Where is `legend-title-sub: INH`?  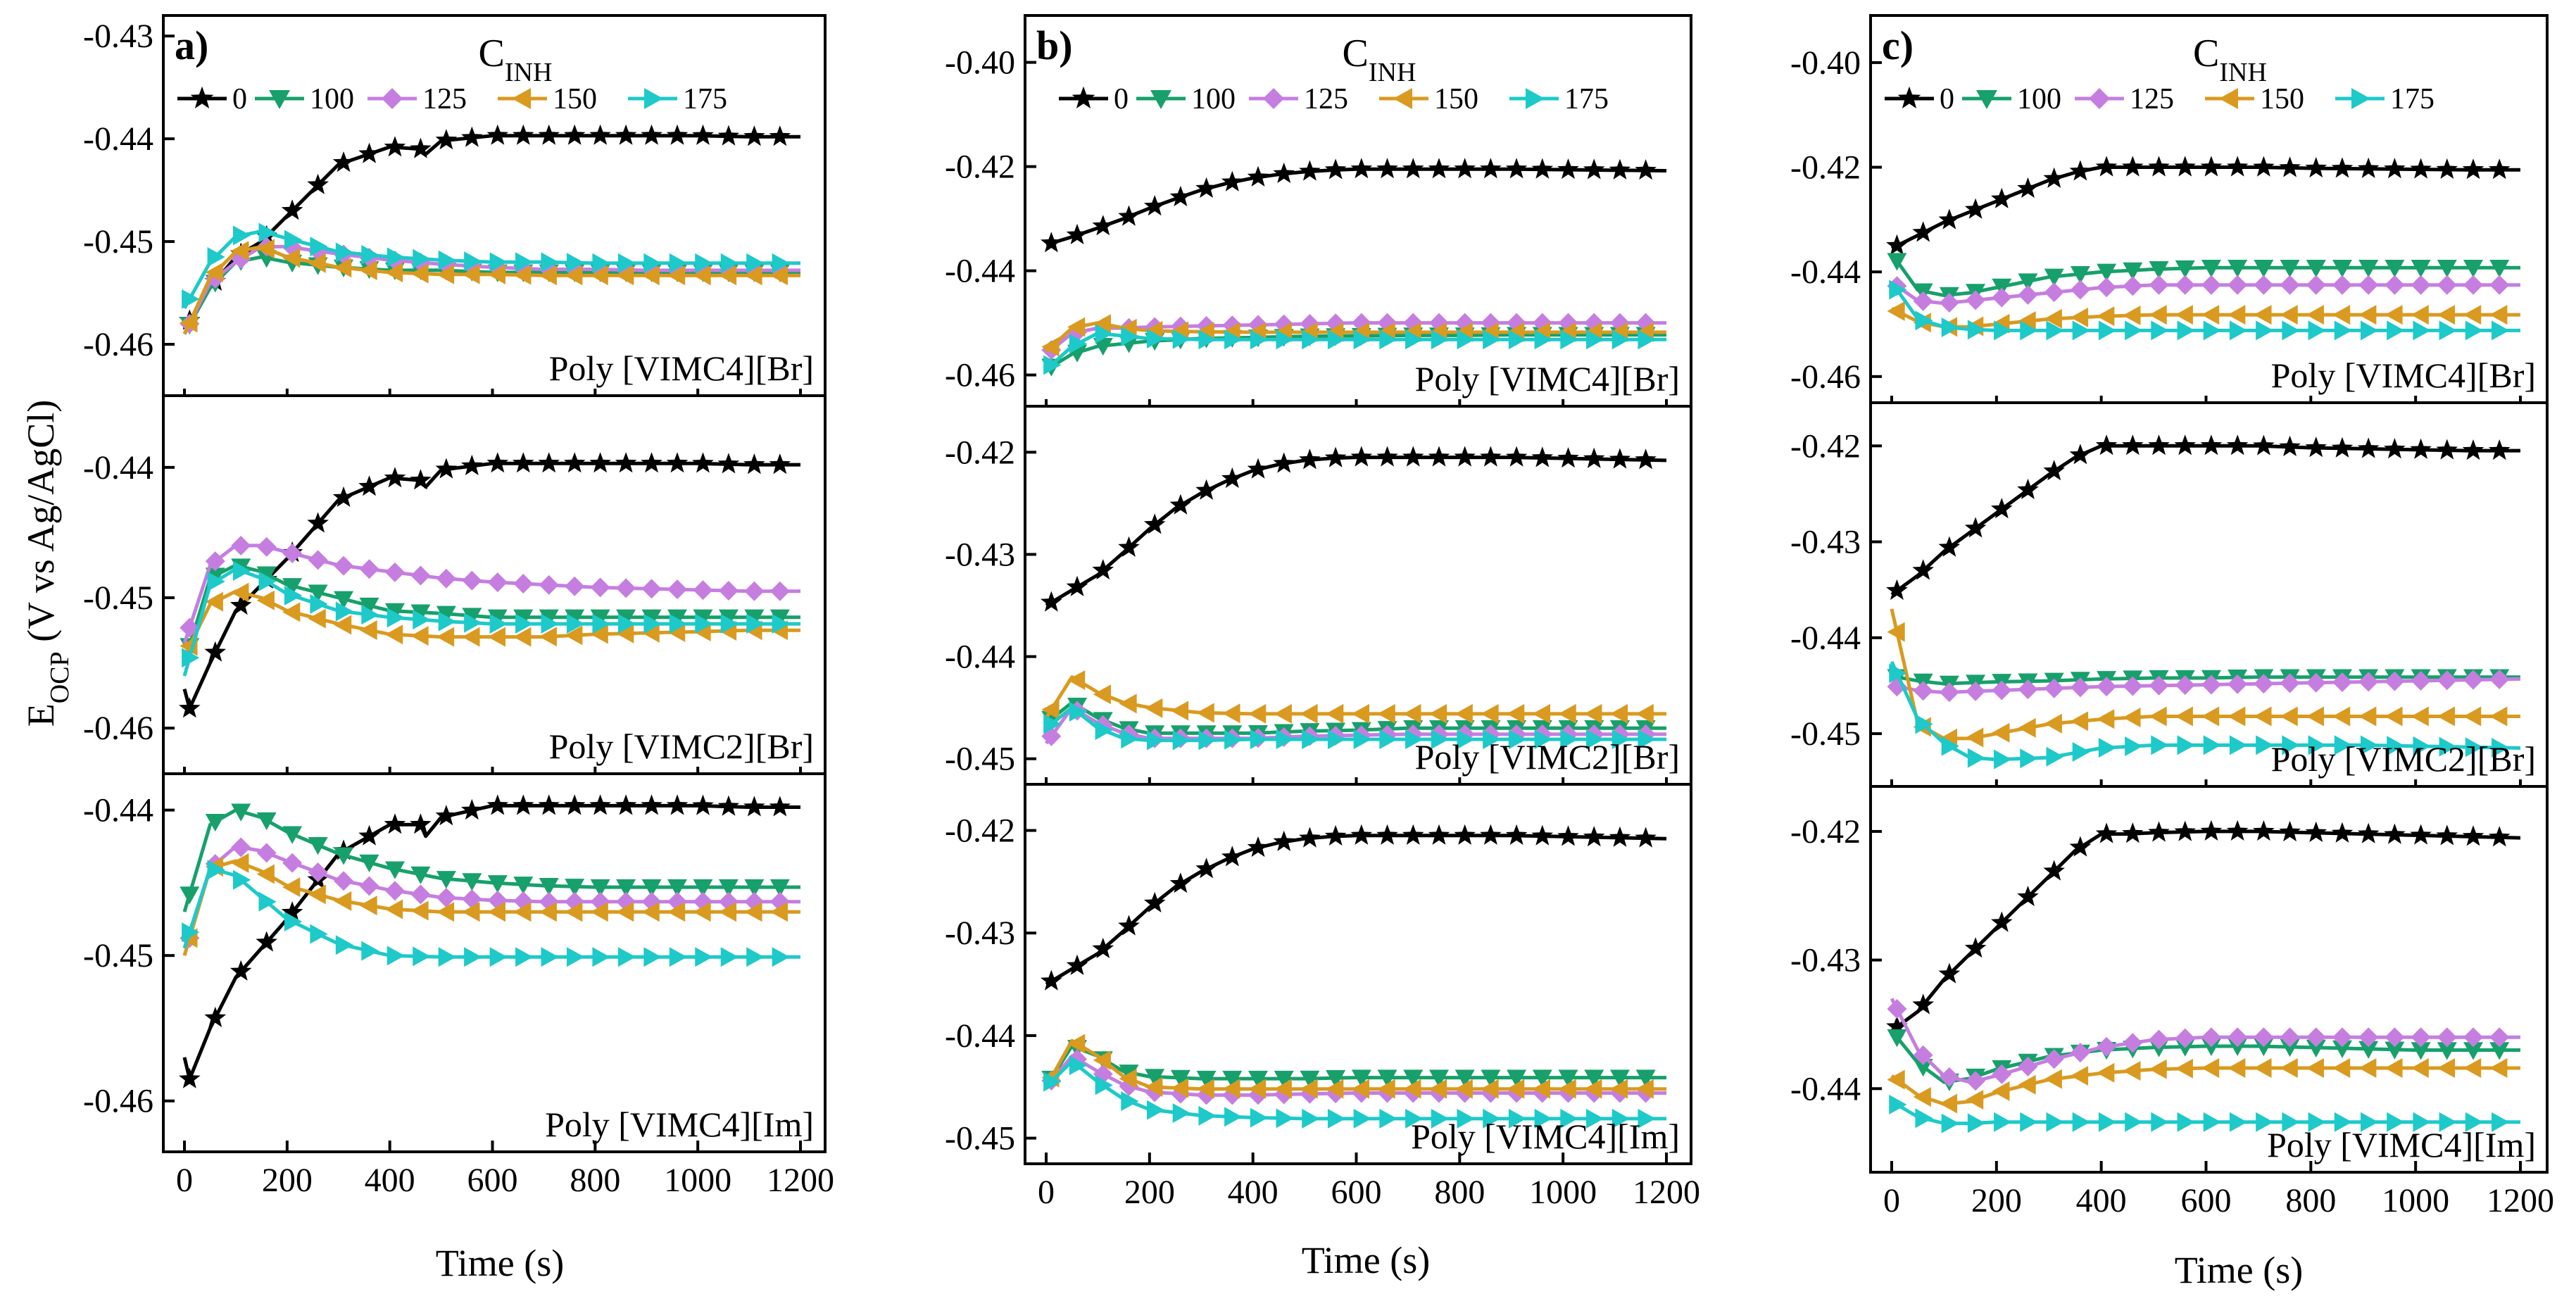 legend-title-sub: INH is located at coordinates (2243, 72).